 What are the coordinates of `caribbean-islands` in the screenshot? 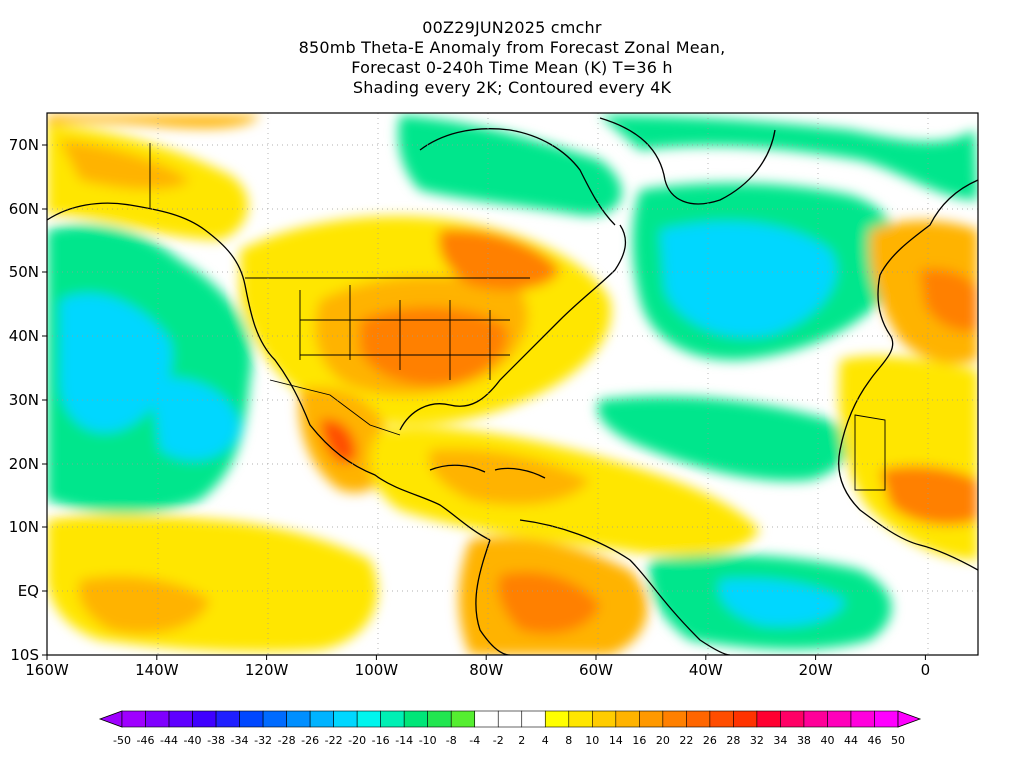 It's located at (487, 471).